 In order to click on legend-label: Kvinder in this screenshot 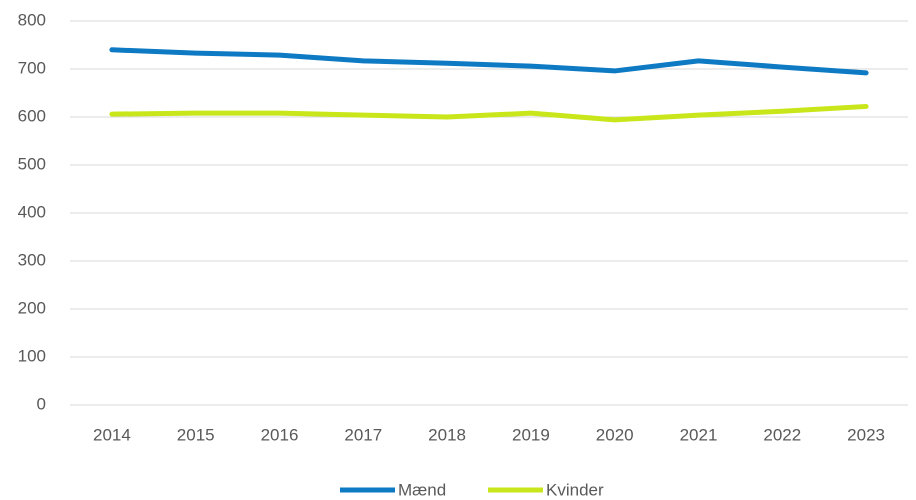, I will do `click(575, 489)`.